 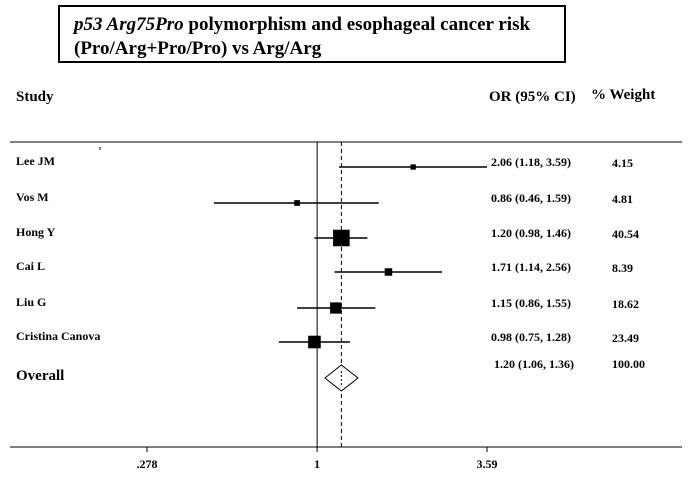 I want to click on weight-value: 23.49, so click(x=625, y=338).